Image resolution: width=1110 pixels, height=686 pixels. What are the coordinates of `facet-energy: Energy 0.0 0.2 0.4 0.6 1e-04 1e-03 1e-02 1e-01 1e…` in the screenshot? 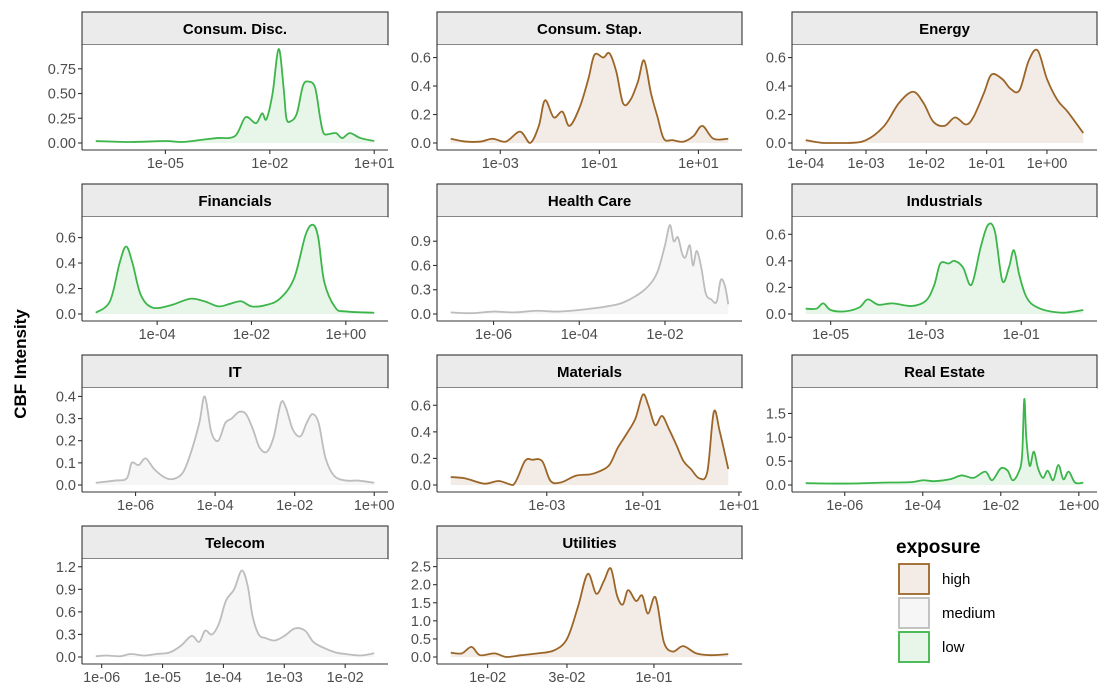 It's located at (932, 91).